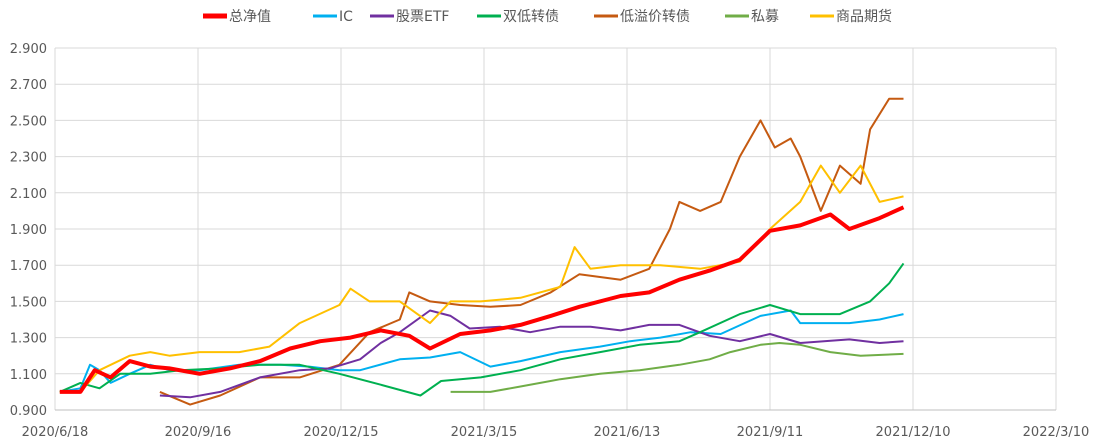  What do you see at coordinates (28, 266) in the screenshot?
I see `y-tick-label: 1.700` at bounding box center [28, 266].